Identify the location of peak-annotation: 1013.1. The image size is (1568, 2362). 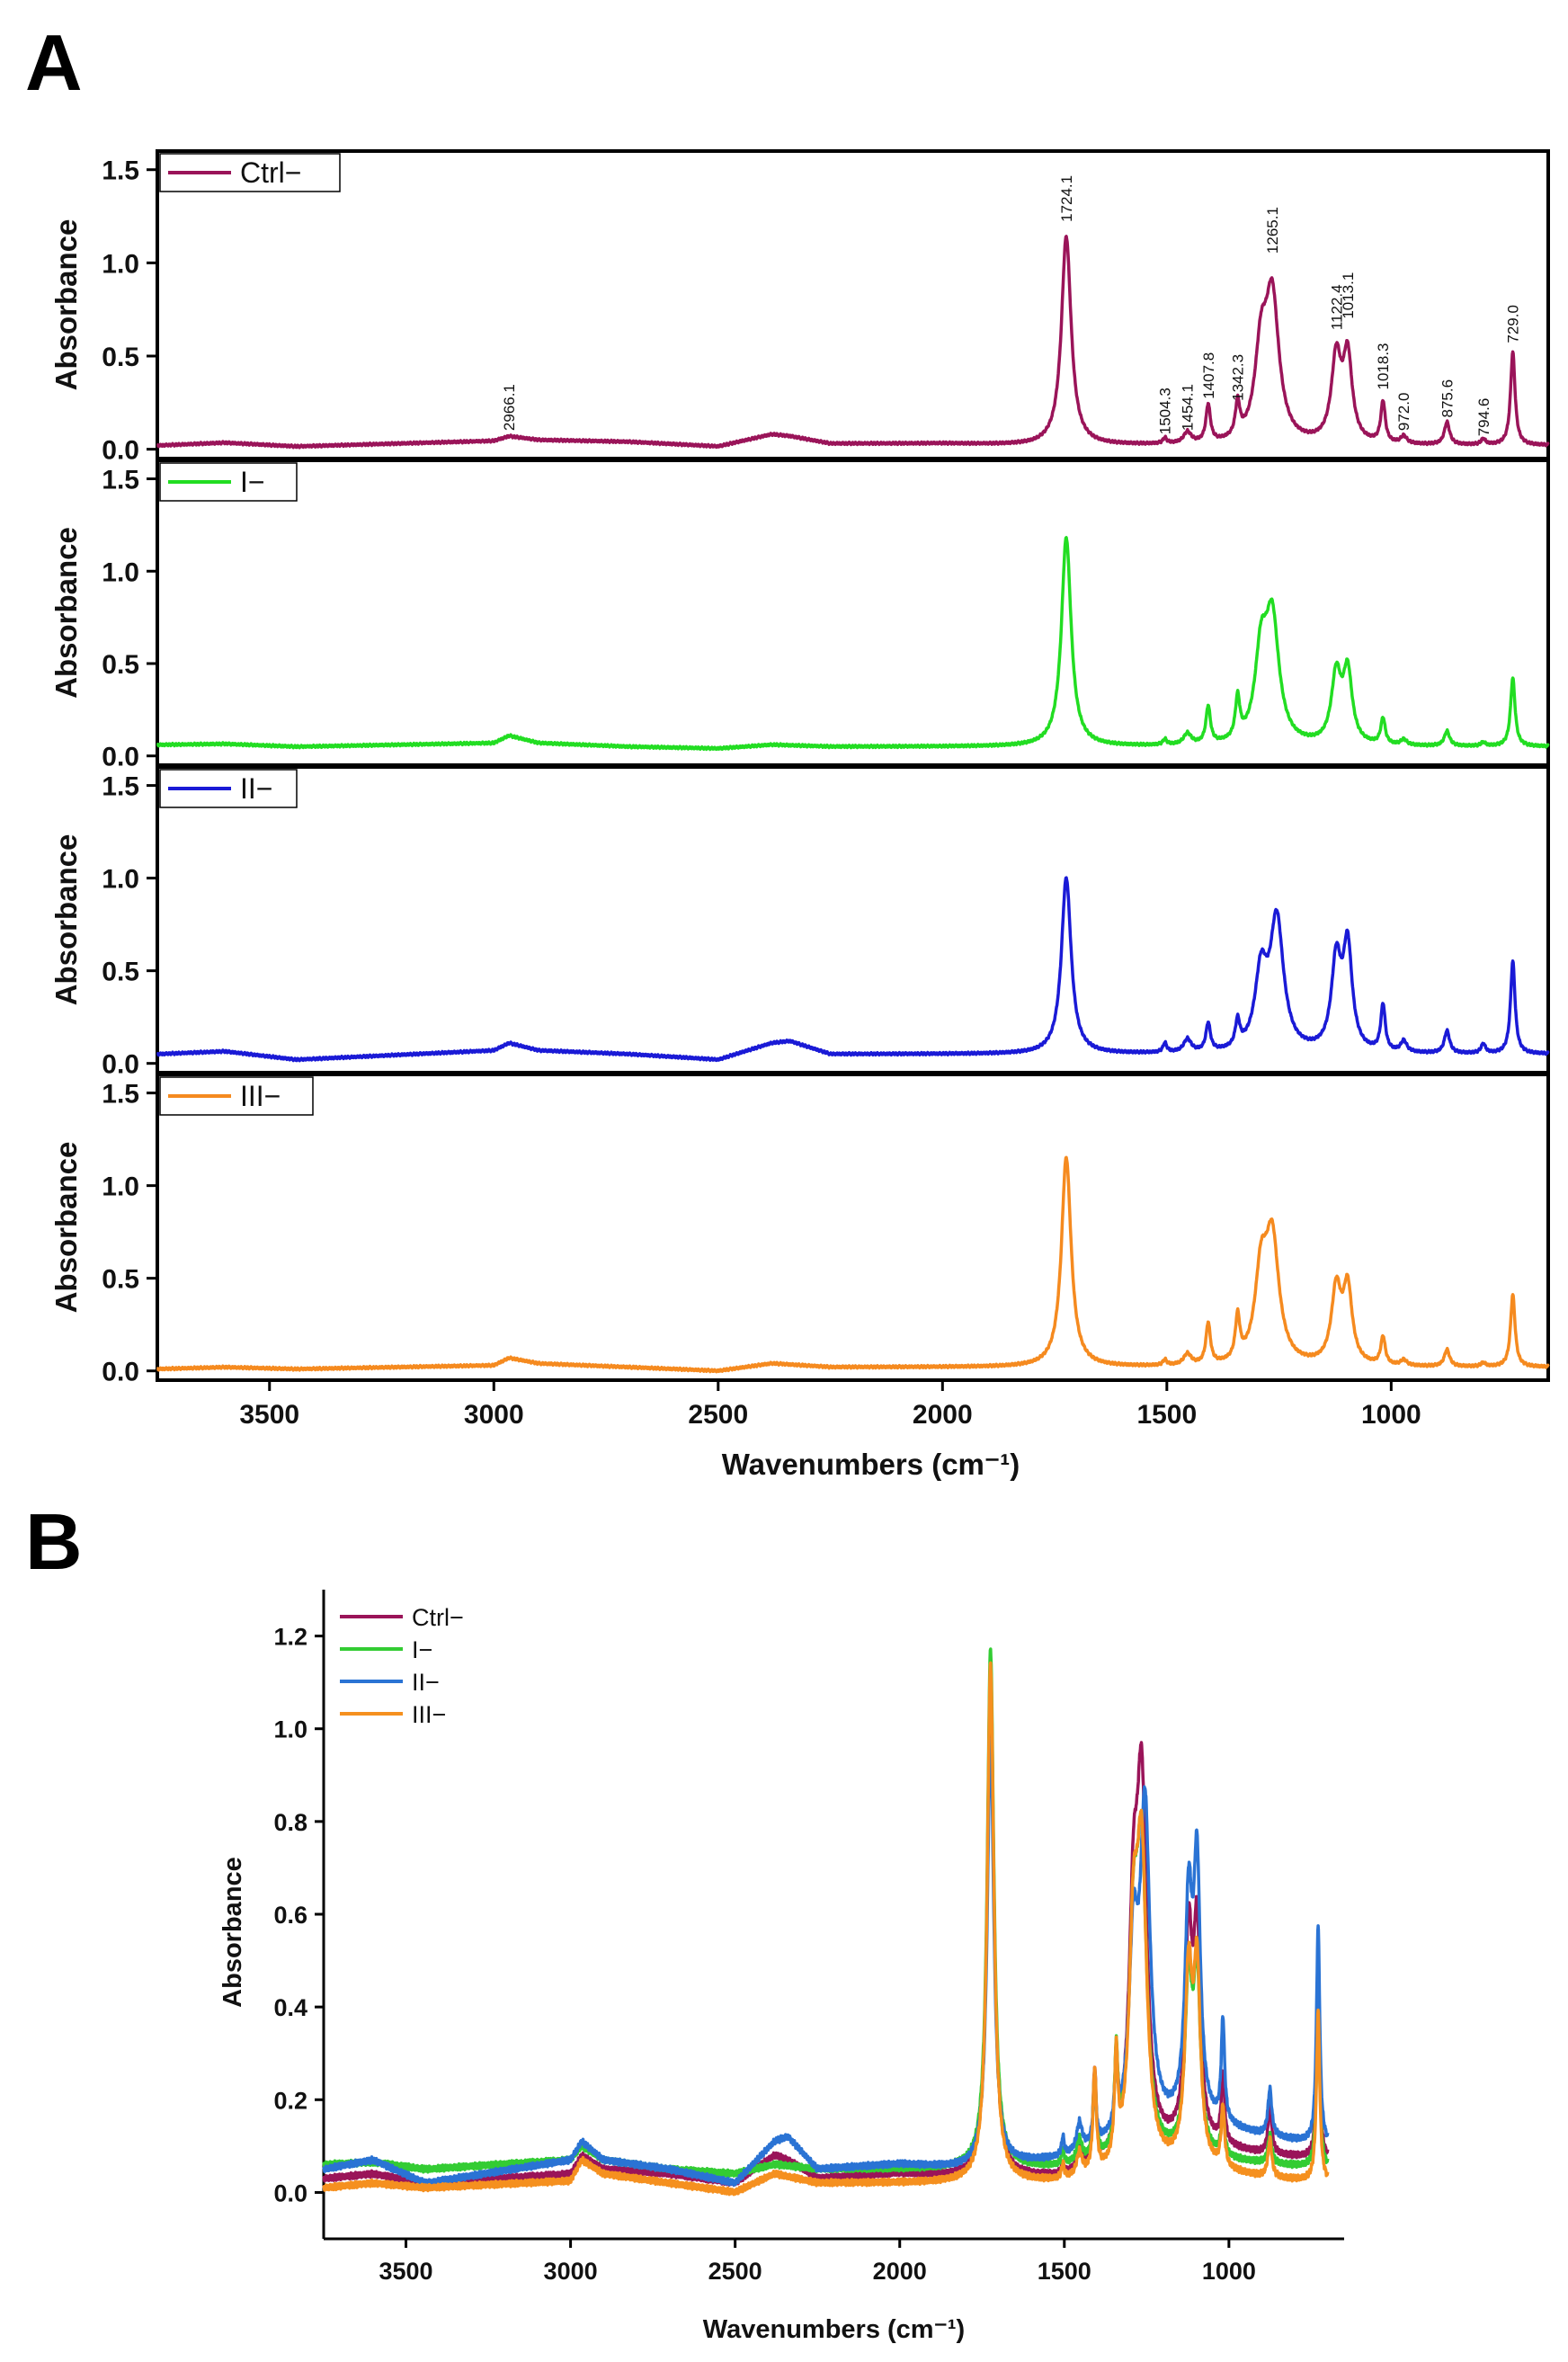
(1349, 295).